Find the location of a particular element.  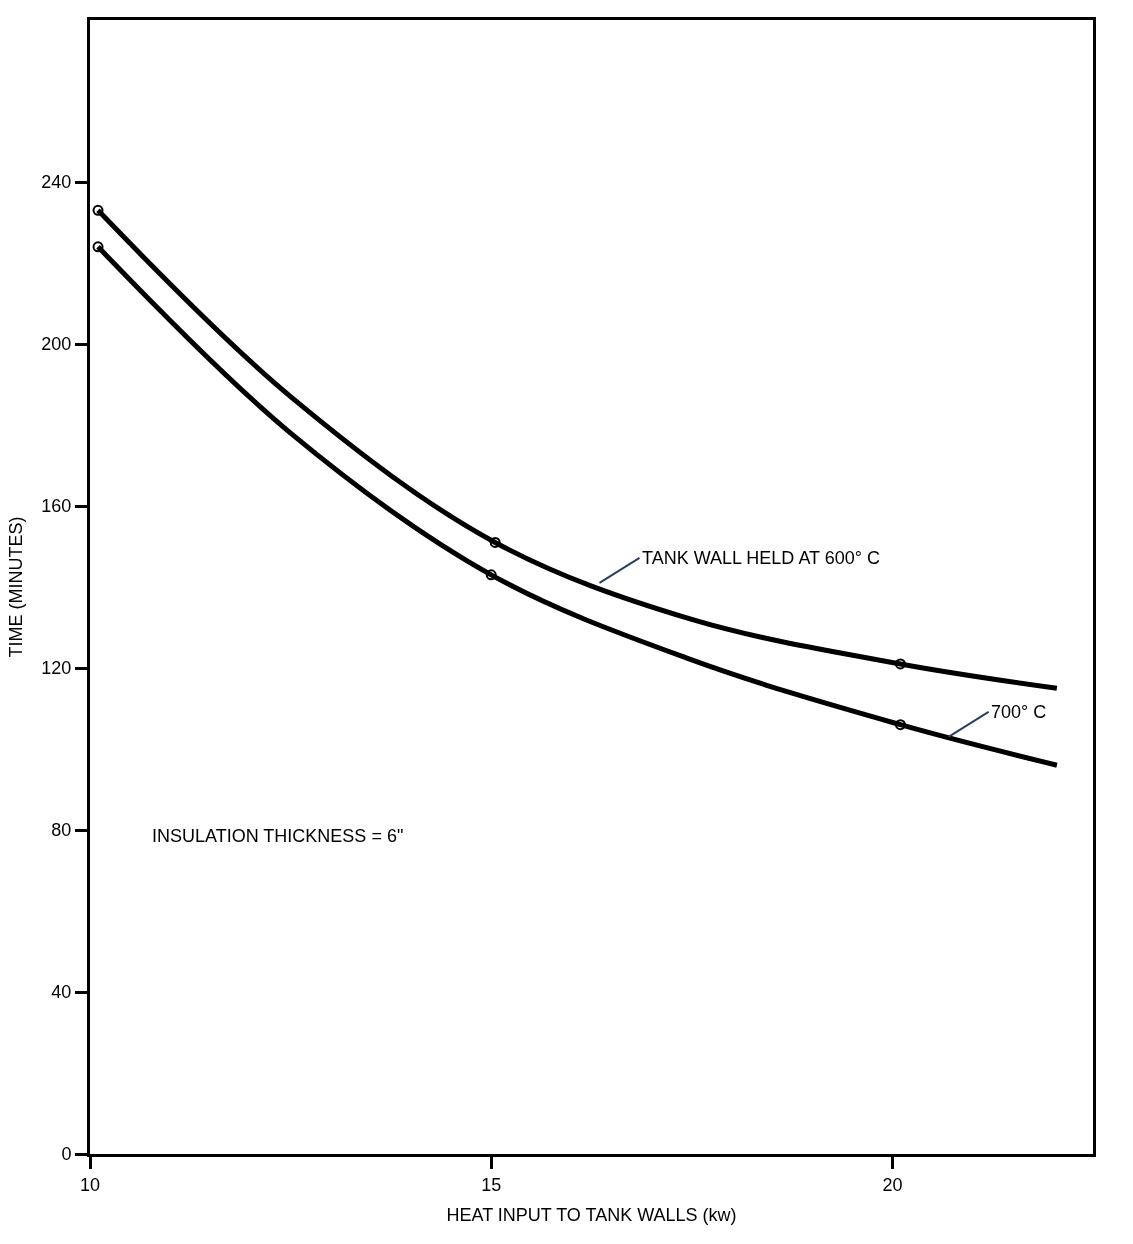

annotation: 700° C is located at coordinates (1019, 712).